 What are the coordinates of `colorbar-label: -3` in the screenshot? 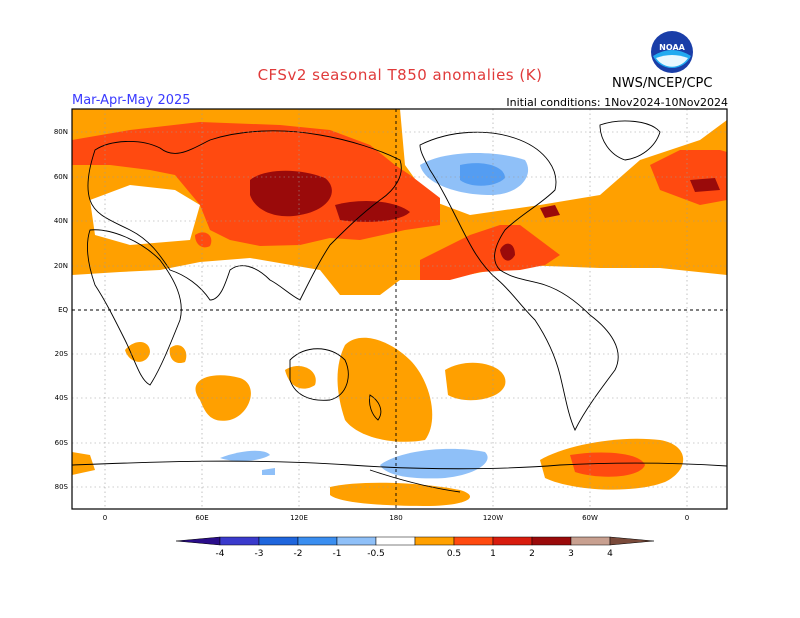 It's located at (259, 554).